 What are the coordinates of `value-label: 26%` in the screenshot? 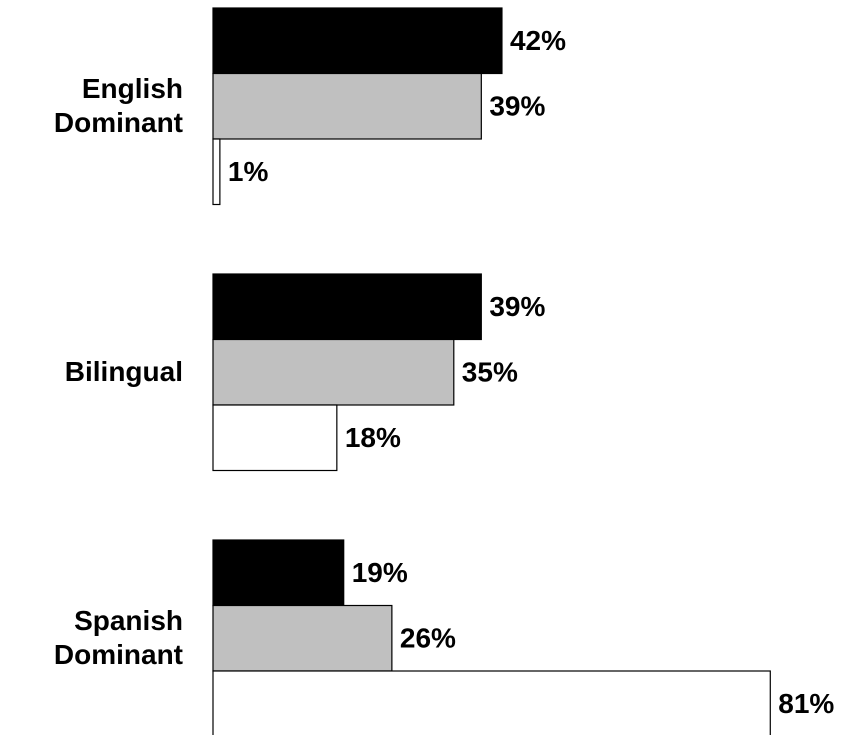 It's located at (428, 638).